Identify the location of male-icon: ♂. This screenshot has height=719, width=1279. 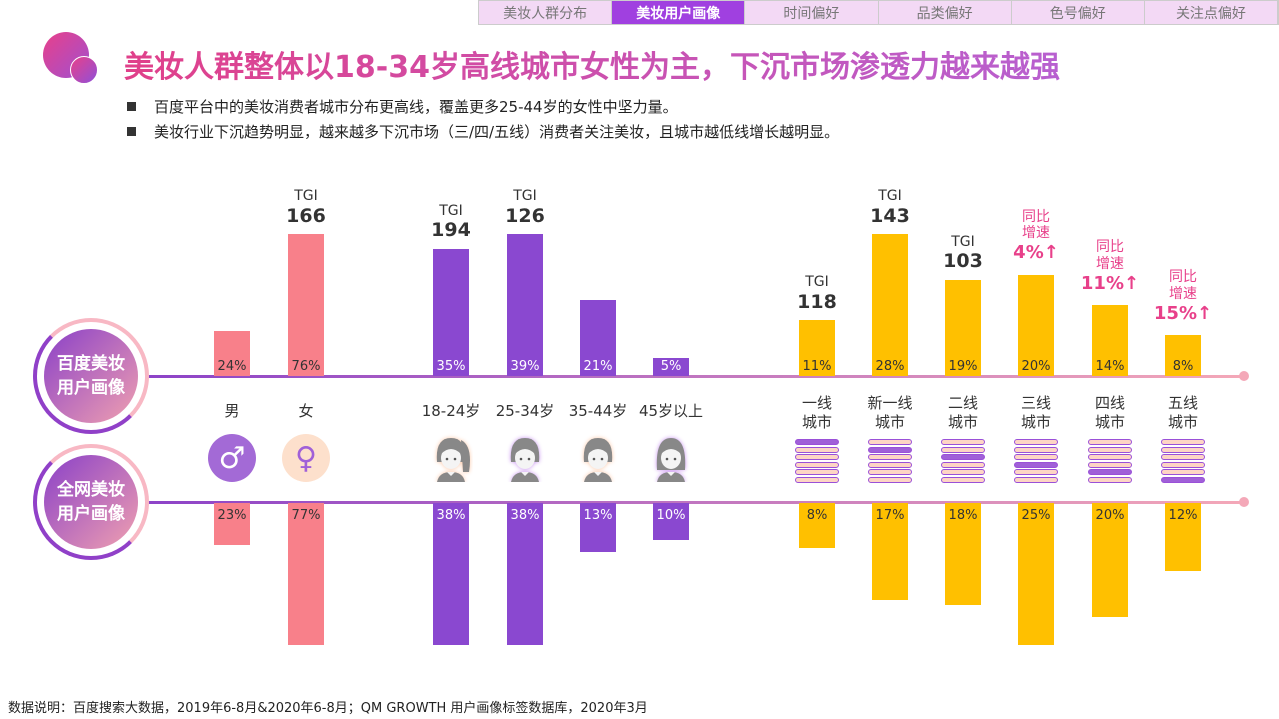
(232, 458).